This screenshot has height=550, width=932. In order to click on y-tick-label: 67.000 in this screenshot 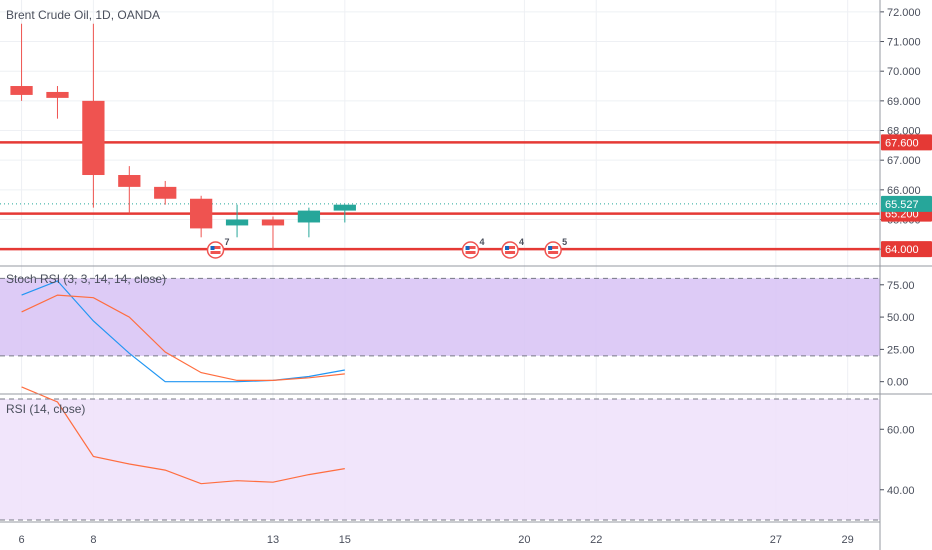, I will do `click(904, 161)`.